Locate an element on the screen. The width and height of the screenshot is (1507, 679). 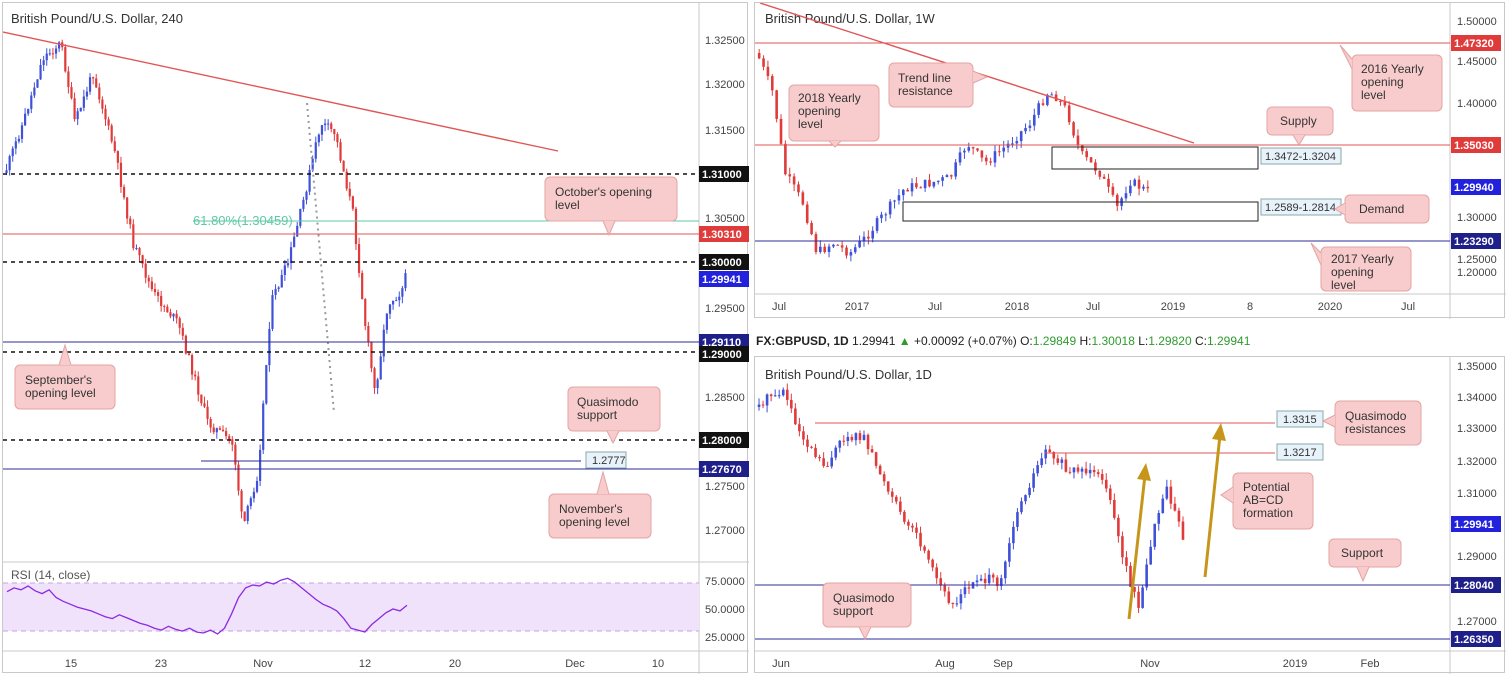
h4-title: British Pound/U.S. Dollar, 240 is located at coordinates (97, 18).